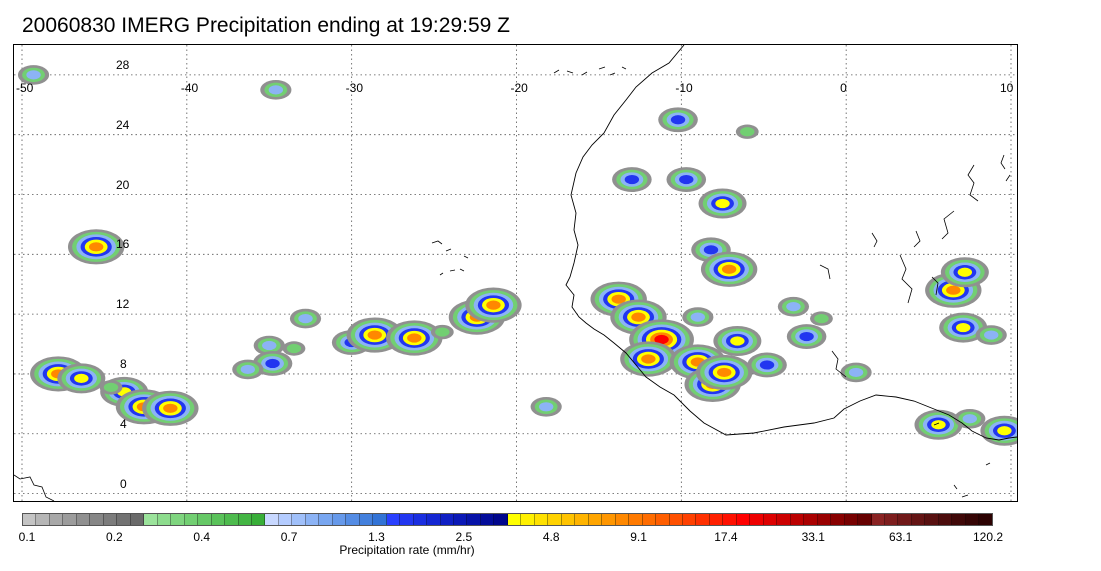  I want to click on colorbar, so click(507, 519).